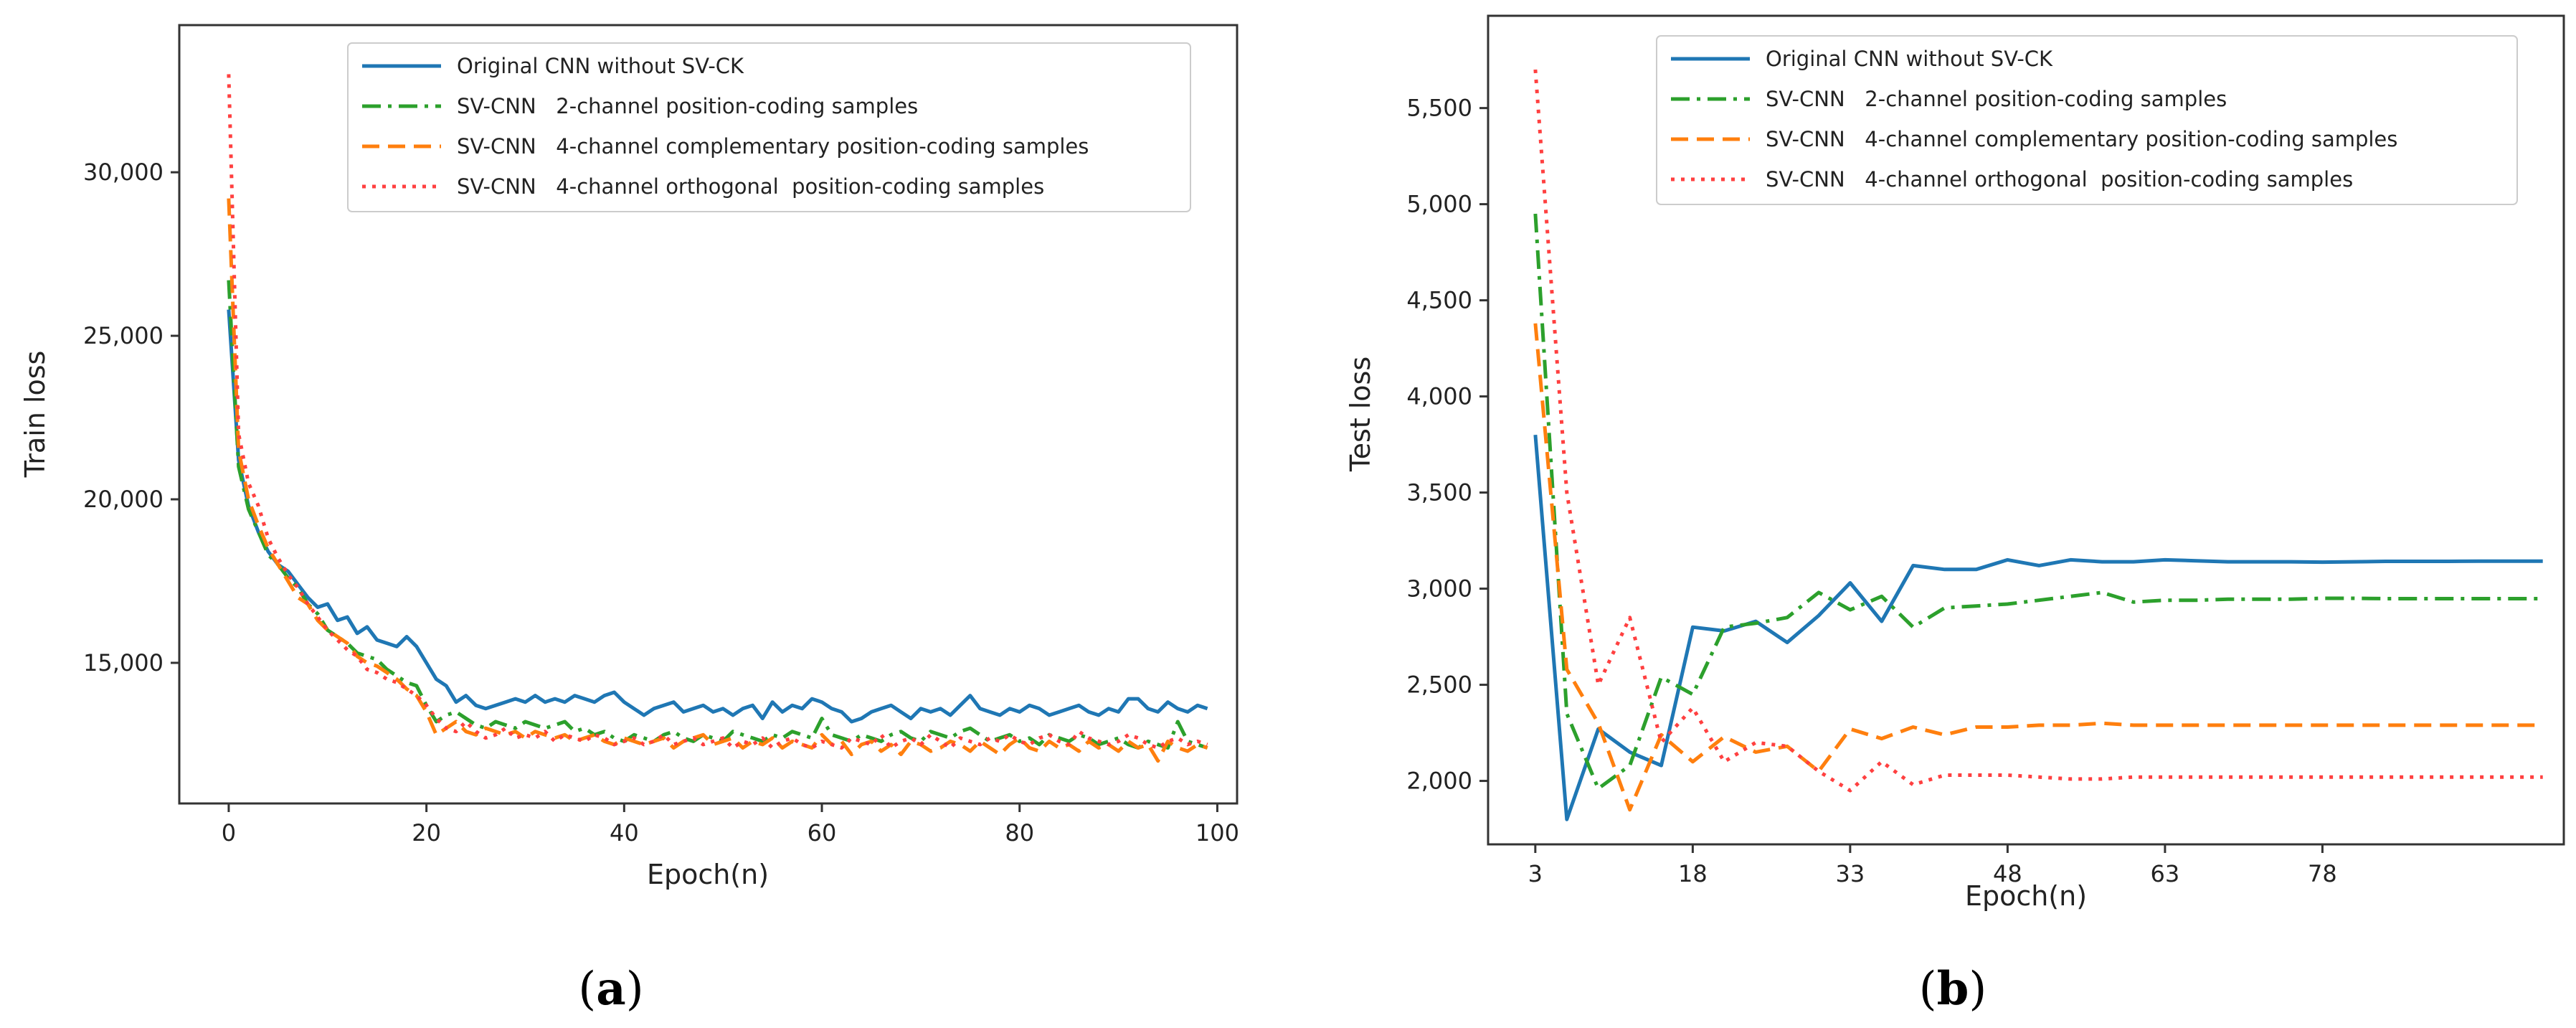  Describe the element at coordinates (2026, 896) in the screenshot. I see `panel-b-x-axis-title: Epoch(n)` at that location.